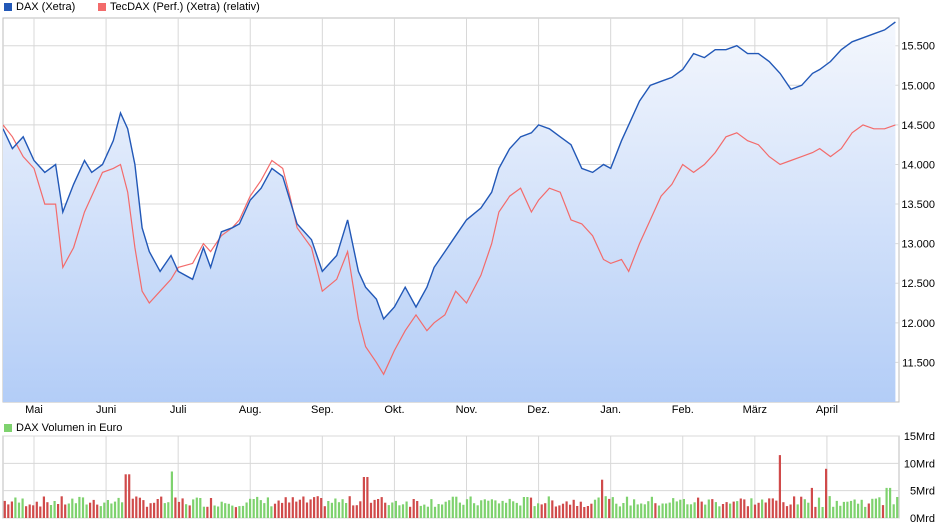 The width and height of the screenshot is (940, 526). Describe the element at coordinates (919, 437) in the screenshot. I see `volume-tick-label: 15Mrd` at that location.